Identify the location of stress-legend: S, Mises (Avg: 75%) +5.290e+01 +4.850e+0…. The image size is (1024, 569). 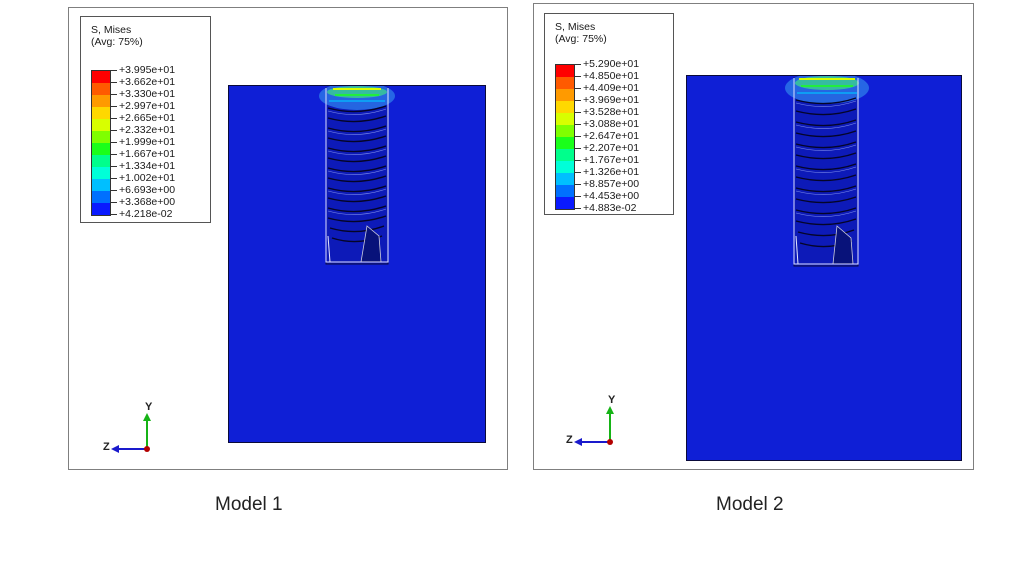
(609, 114).